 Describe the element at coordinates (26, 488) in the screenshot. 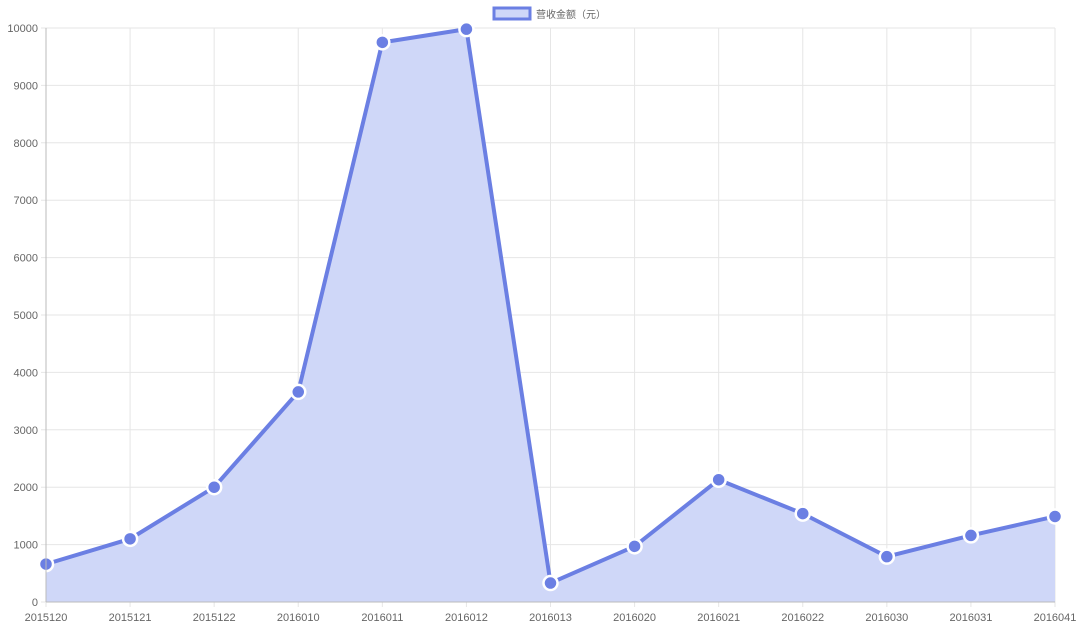

I see `y-tick-label: 2000` at that location.